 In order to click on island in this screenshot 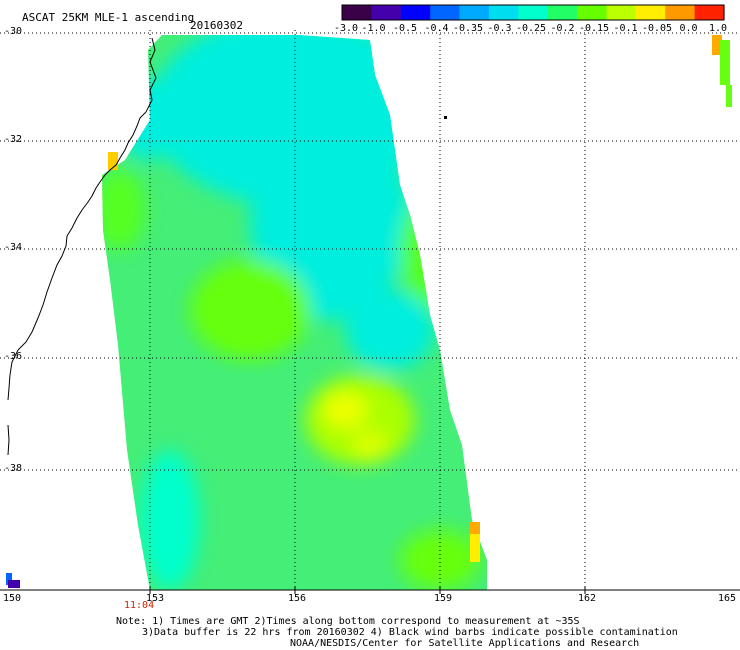, I will do `click(445, 117)`.